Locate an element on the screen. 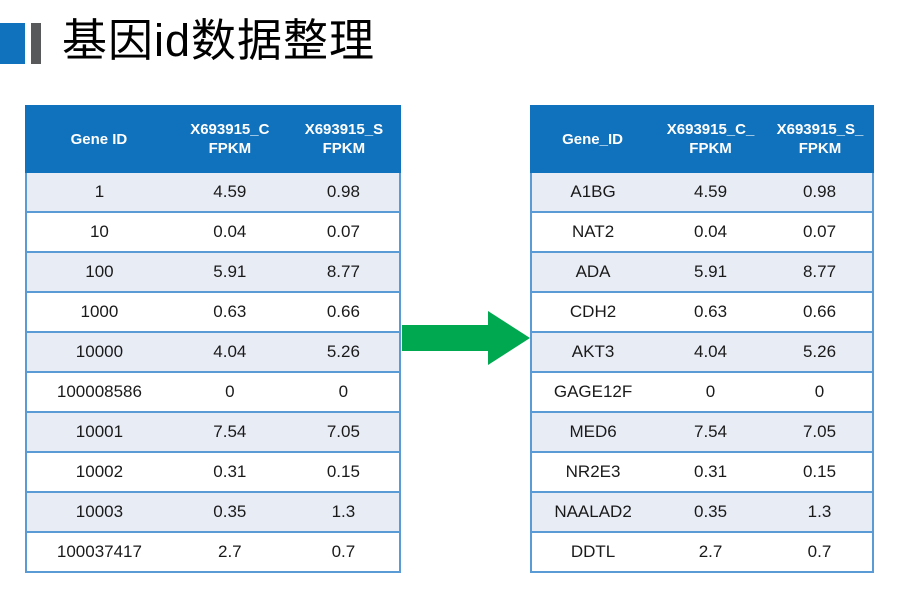  table-cell: 1 is located at coordinates (98, 192).